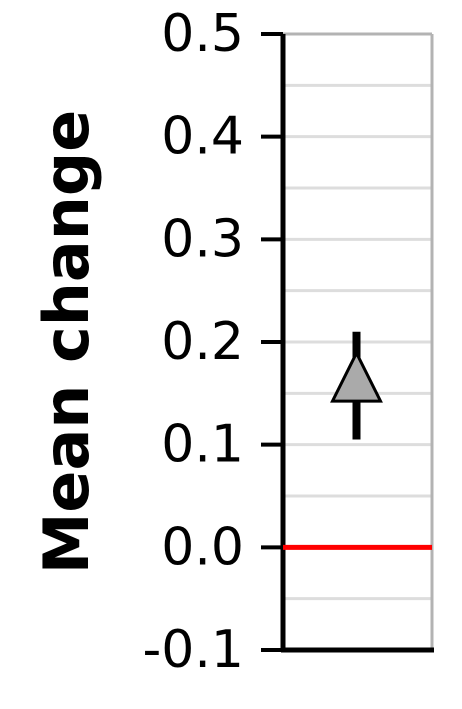  What do you see at coordinates (193, 650) in the screenshot?
I see `y-tick-label: -0.1` at bounding box center [193, 650].